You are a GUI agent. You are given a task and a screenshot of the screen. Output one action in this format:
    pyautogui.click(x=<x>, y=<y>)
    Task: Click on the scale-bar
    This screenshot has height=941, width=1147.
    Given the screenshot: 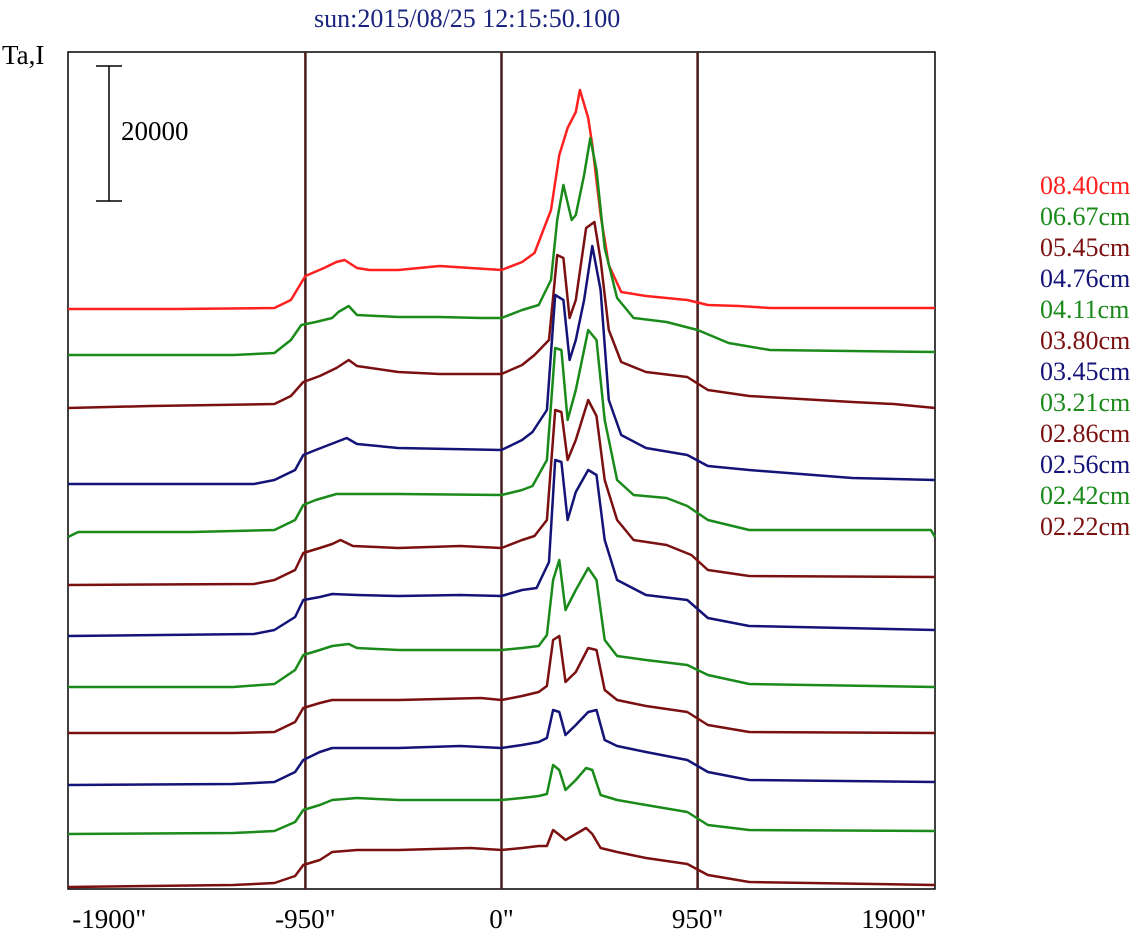 What is the action you would take?
    pyautogui.click(x=109, y=133)
    